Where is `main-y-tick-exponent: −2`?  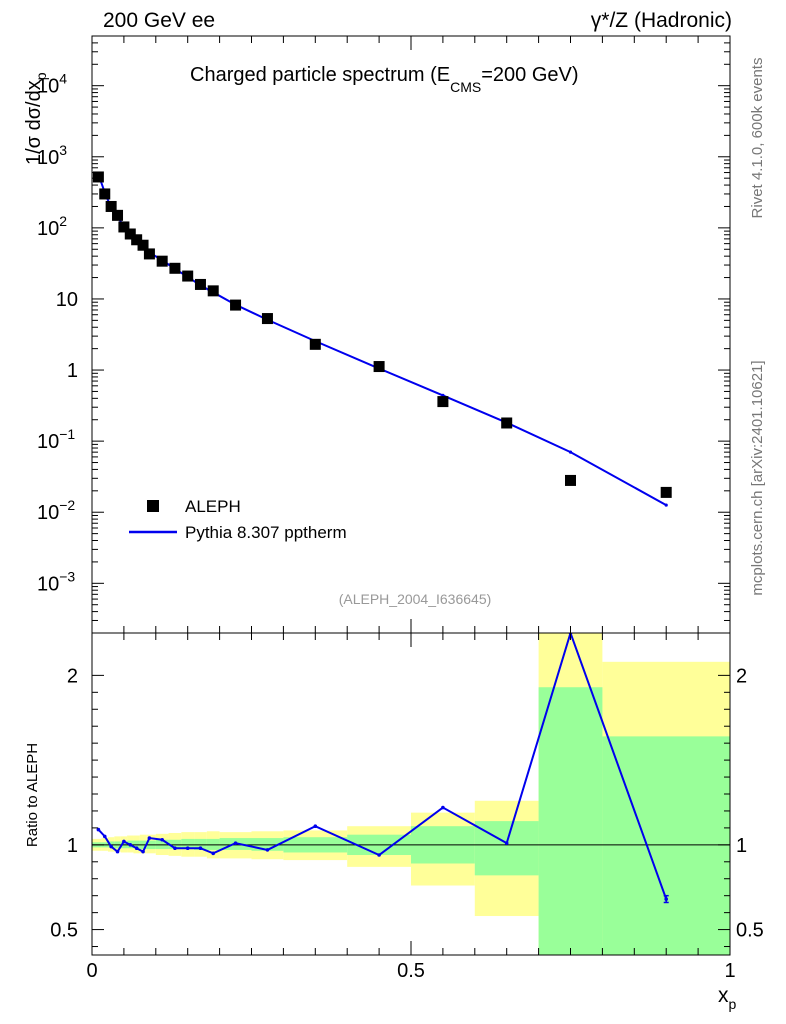 main-y-tick-exponent: −2 is located at coordinates (67, 505).